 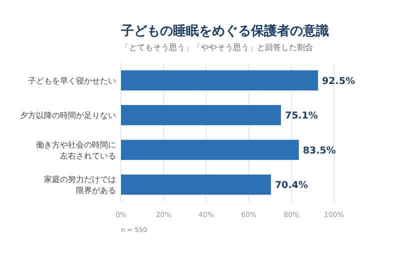 I want to click on data-label: 83.5%, so click(x=319, y=150).